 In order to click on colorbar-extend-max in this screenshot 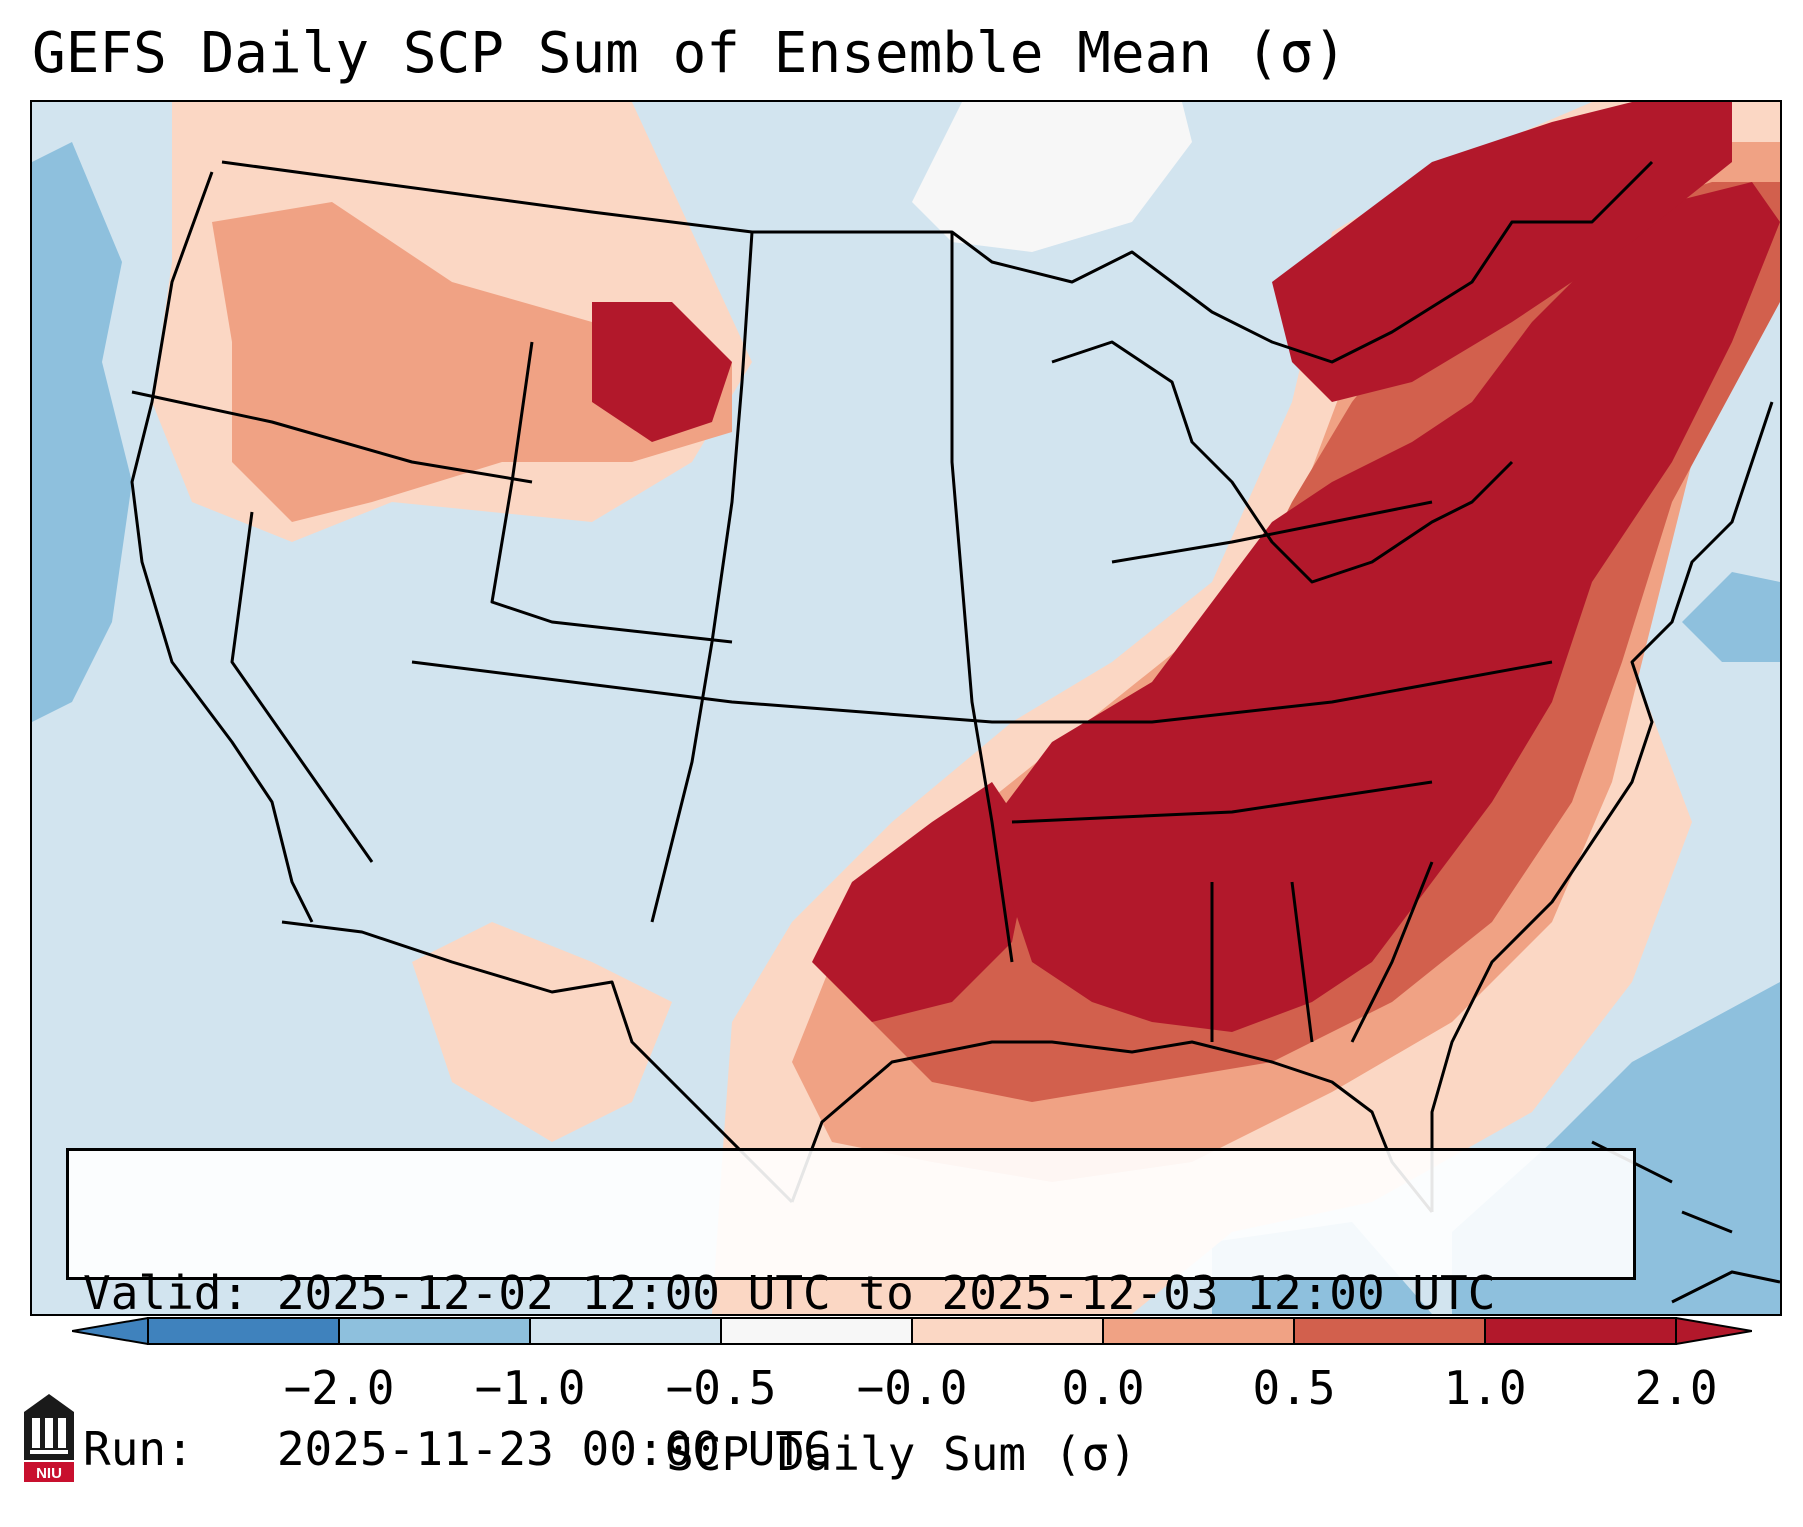, I will do `click(1713, 1331)`.